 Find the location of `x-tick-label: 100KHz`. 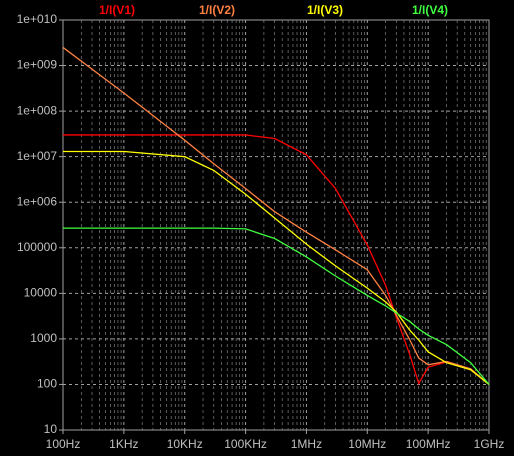

x-tick-label: 100KHz is located at coordinates (245, 444).